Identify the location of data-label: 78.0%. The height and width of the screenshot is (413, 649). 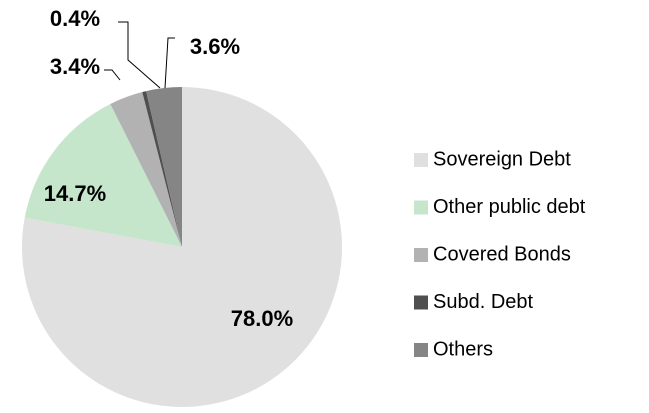
(262, 318).